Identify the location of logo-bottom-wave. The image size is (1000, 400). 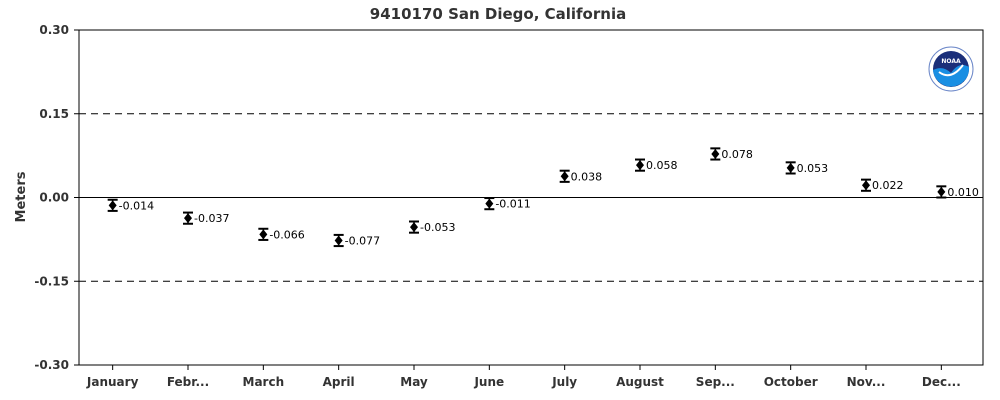
(951, 76).